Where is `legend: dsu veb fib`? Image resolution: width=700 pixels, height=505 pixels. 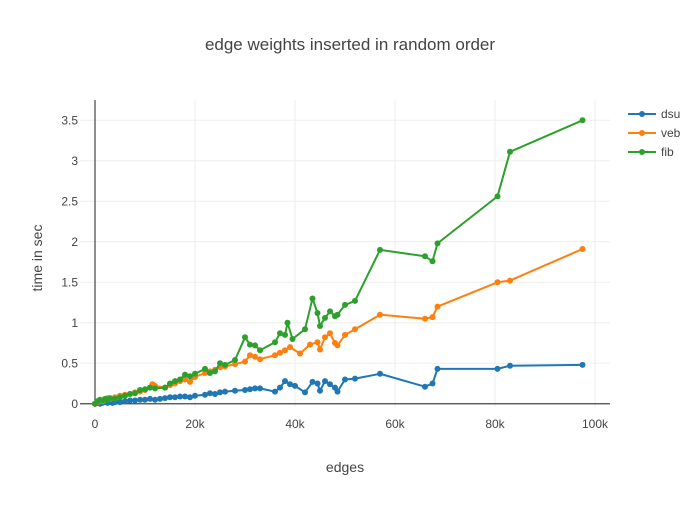
legend: dsu veb fib is located at coordinates (654, 133).